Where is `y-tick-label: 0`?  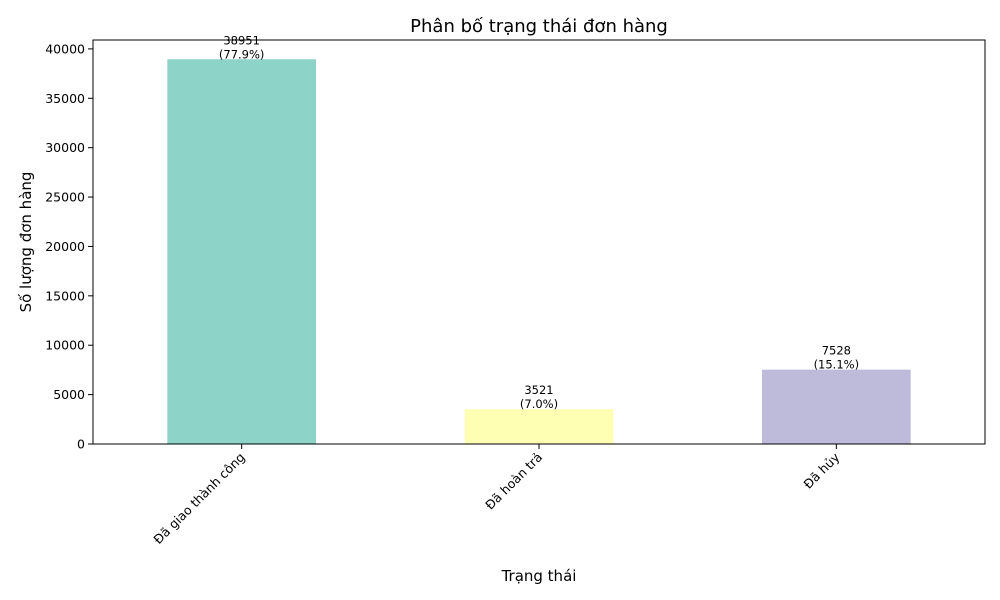
y-tick-label: 0 is located at coordinates (81, 444).